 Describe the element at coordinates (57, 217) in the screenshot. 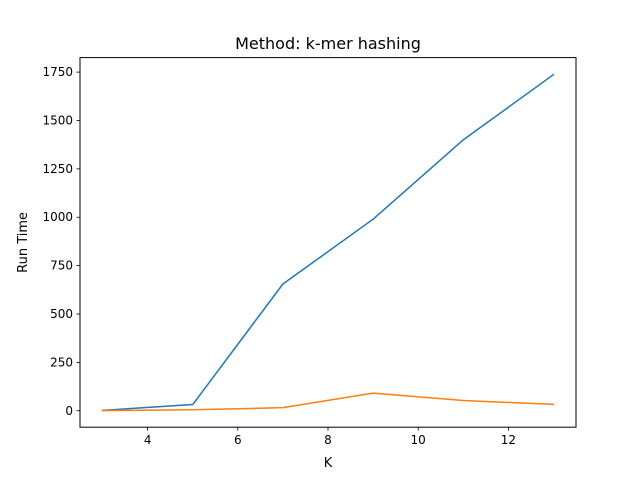

I see `y-tick-label: 1000` at that location.